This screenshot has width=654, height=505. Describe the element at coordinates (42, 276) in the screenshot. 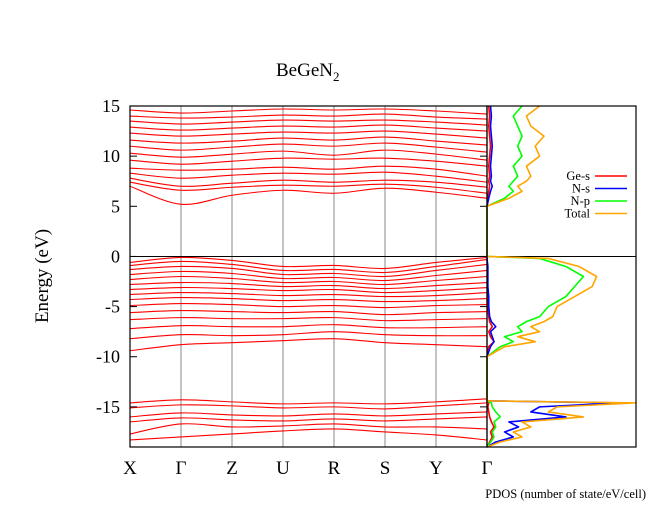

I see `y-axis-label: Energy (eV)` at that location.